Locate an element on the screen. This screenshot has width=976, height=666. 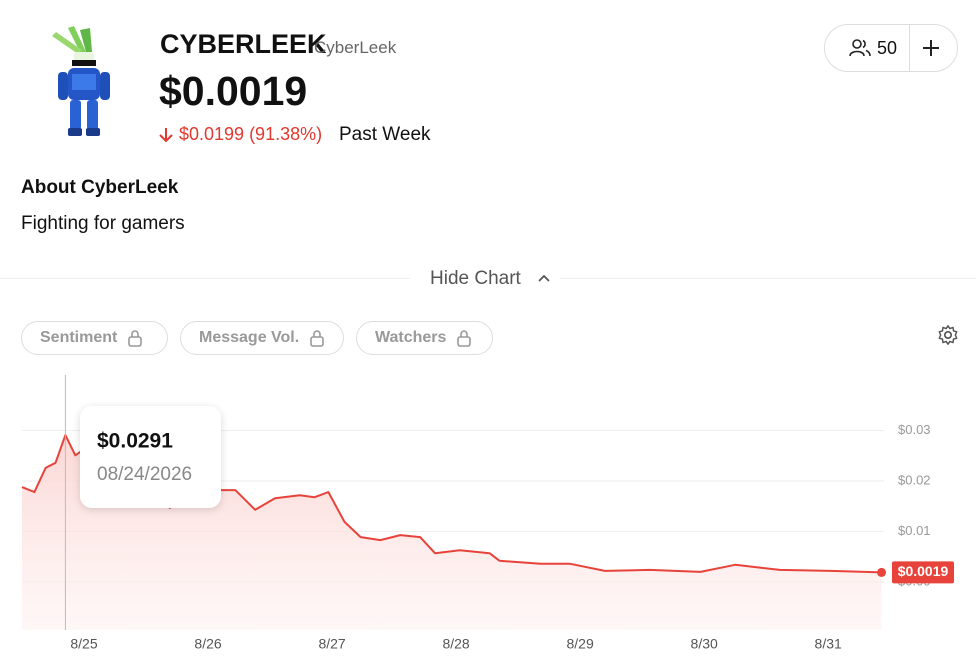
last-point is located at coordinates (882, 572).